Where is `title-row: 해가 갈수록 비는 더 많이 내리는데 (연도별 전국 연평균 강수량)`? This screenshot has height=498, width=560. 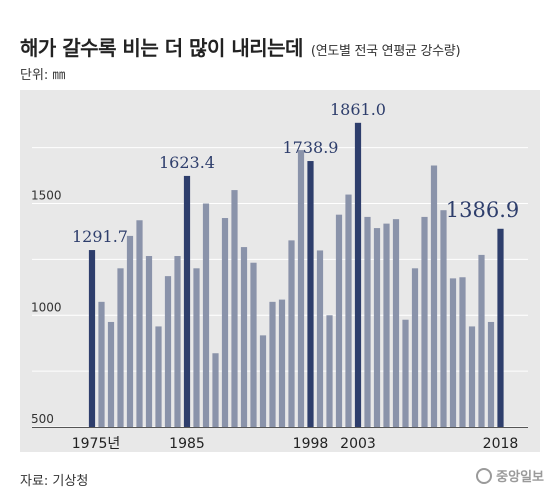 title-row: 해가 갈수록 비는 더 많이 내리는데 (연도별 전국 연평균 강수량) is located at coordinates (285, 46).